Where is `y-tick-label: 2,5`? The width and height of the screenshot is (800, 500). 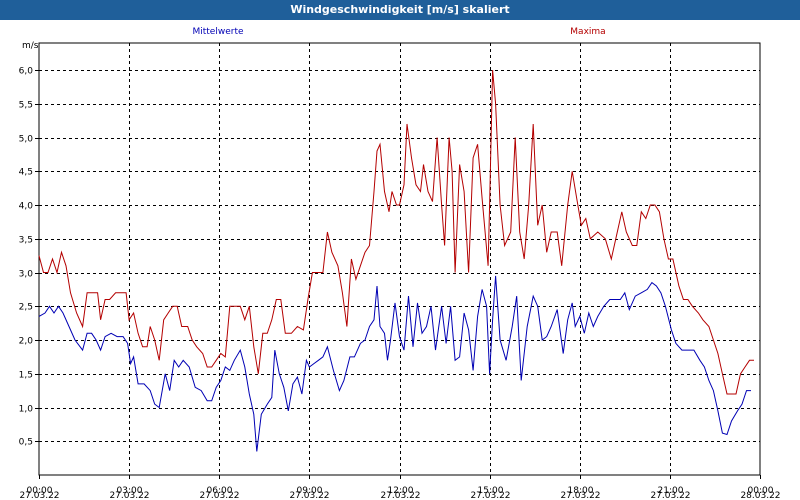
y-tick-label: 2,5 is located at coordinates (26, 308).